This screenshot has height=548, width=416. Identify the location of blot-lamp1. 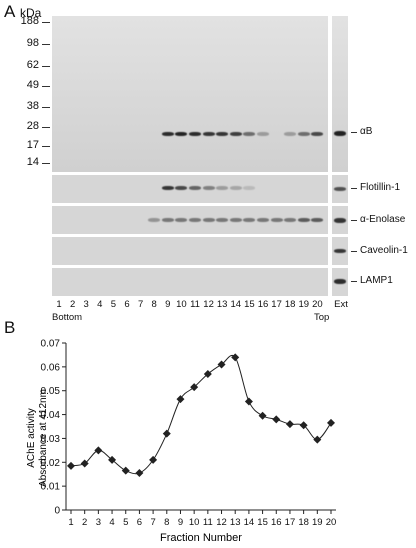
(190, 282).